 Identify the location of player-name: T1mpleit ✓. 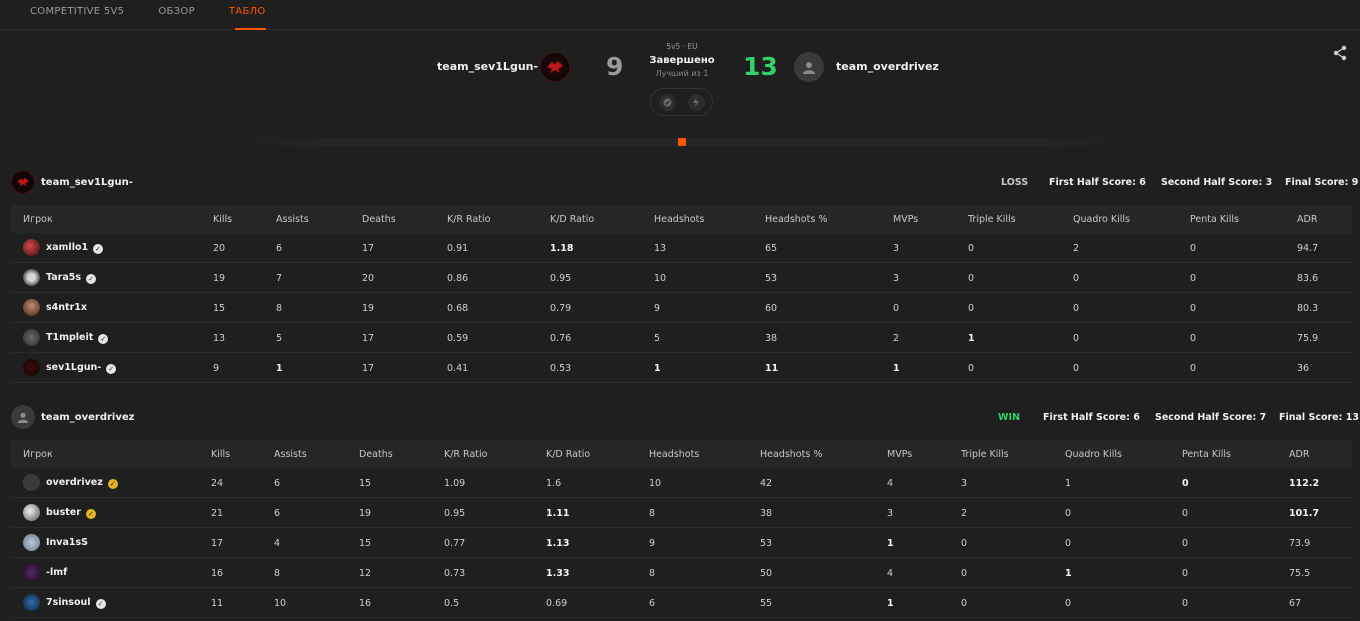
(77, 338).